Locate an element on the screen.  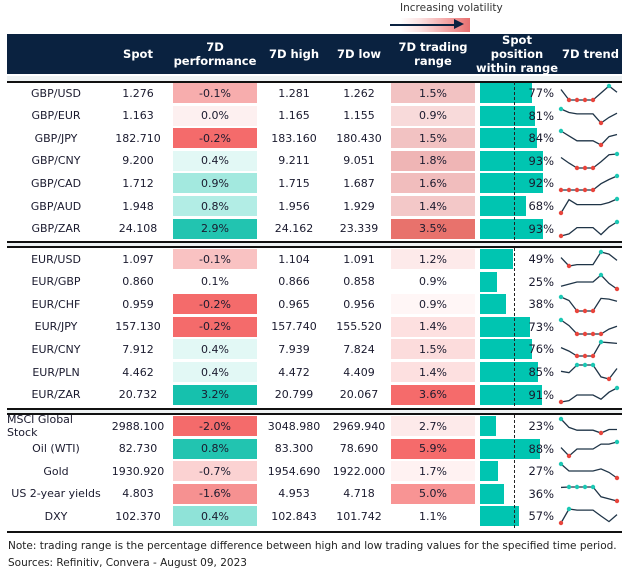
high-value: 3048.980 is located at coordinates (294, 426).